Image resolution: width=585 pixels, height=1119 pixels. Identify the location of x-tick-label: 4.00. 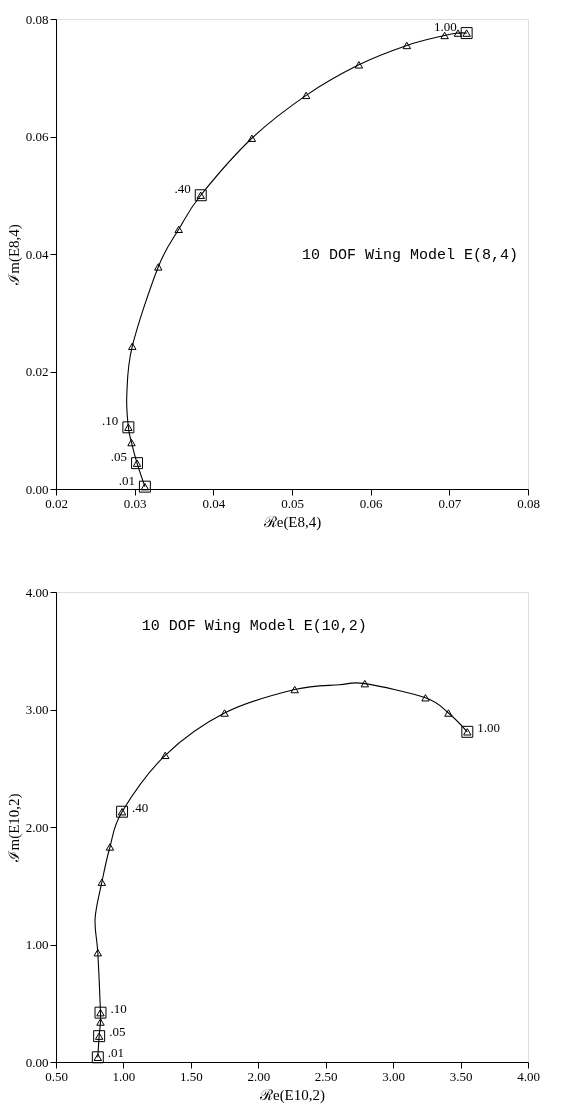
(528, 1076).